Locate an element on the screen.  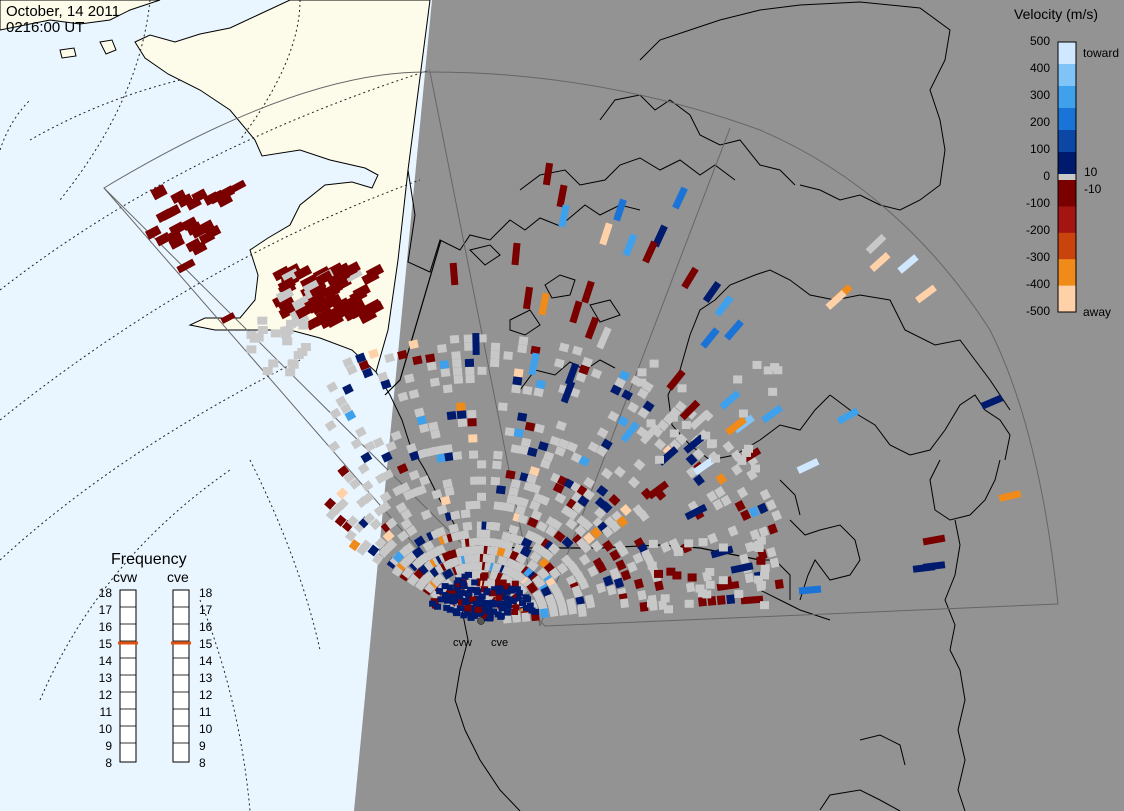
freq-left-17: 17 is located at coordinates (106, 610).